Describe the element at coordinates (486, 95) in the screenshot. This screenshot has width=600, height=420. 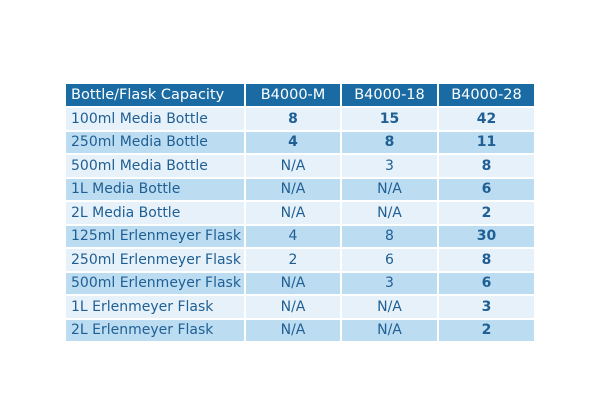
I see `header-cell: B4000-28` at that location.